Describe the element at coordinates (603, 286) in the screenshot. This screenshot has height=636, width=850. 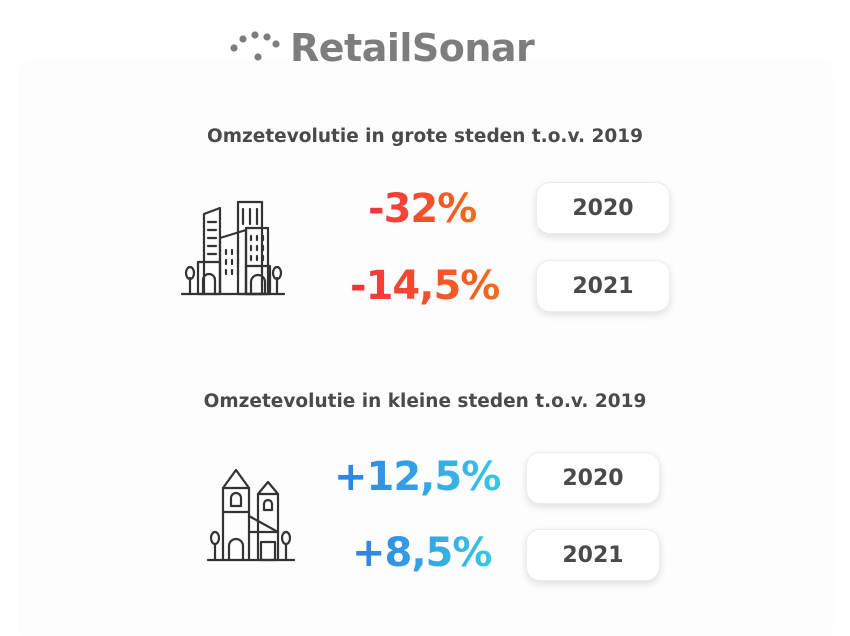
I see `year-badge-large-2021: 2021` at that location.